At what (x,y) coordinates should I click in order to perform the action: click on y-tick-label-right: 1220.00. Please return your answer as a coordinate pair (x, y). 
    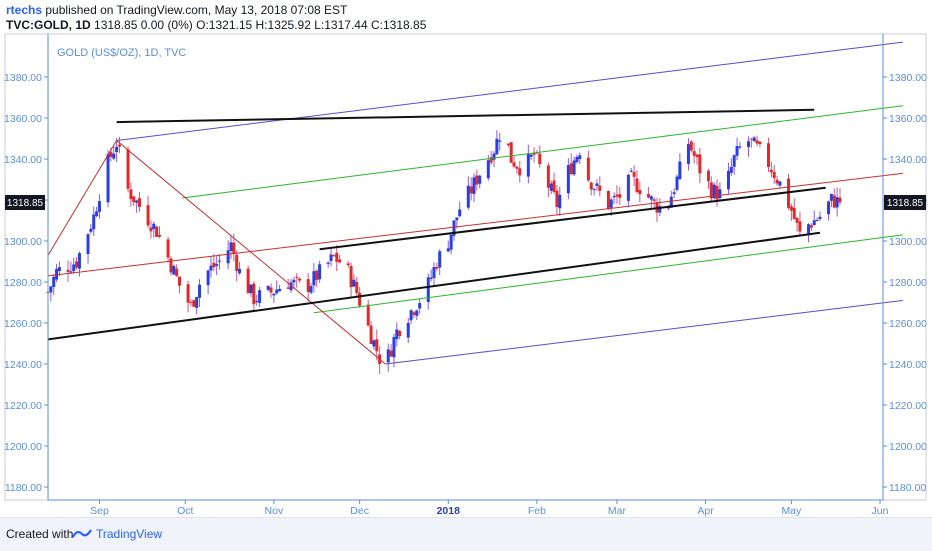
    Looking at the image, I should click on (908, 406).